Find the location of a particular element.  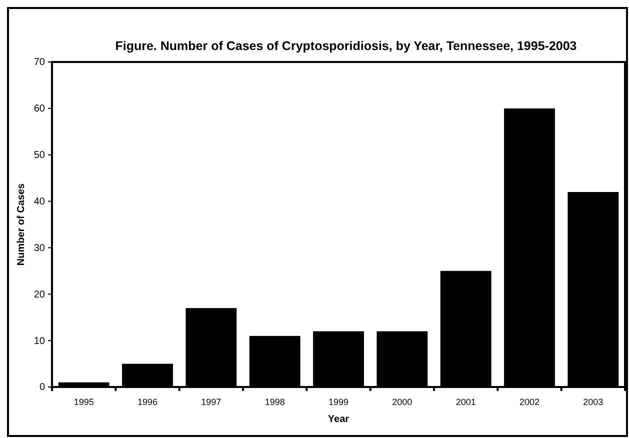

x-tick-label: 1999 is located at coordinates (338, 402).